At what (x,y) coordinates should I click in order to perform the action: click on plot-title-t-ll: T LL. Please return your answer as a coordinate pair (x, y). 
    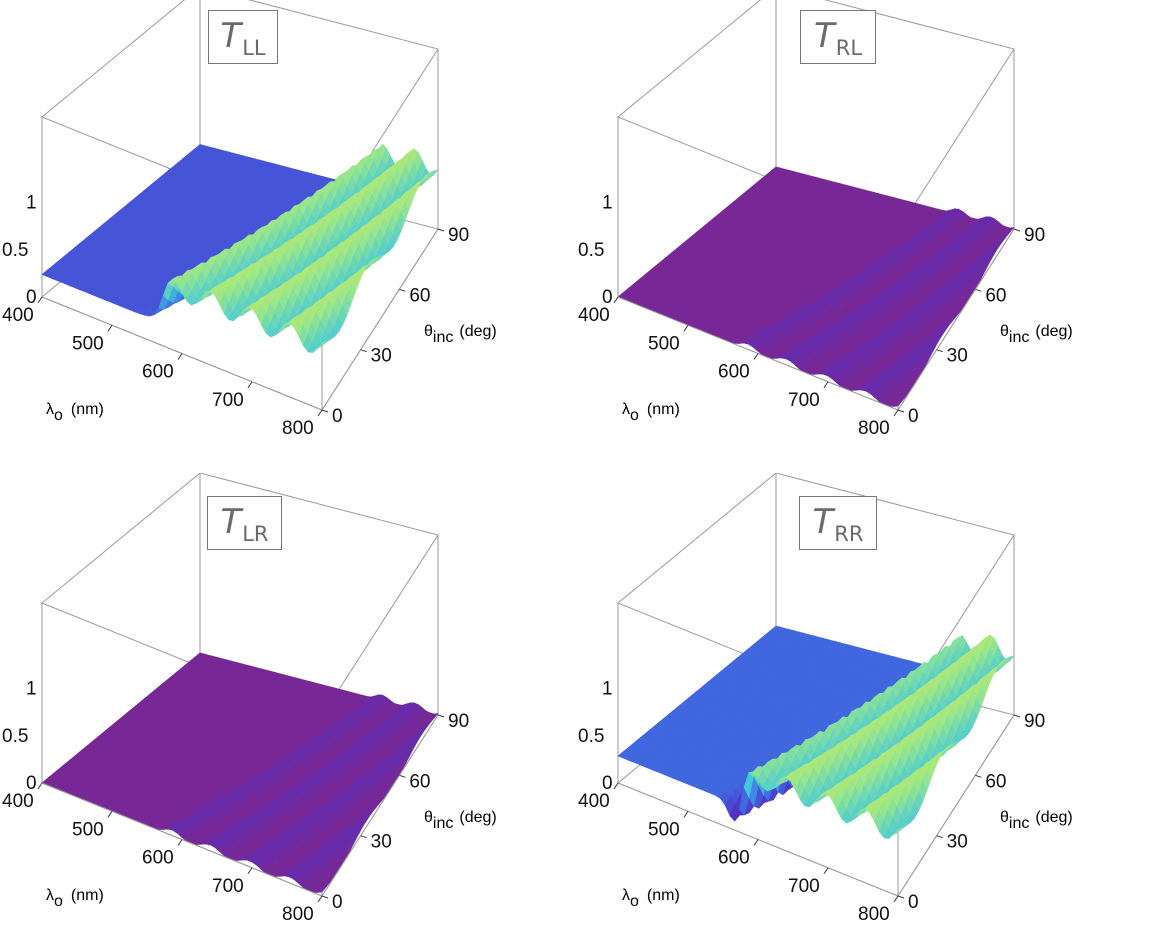
    Looking at the image, I should click on (243, 37).